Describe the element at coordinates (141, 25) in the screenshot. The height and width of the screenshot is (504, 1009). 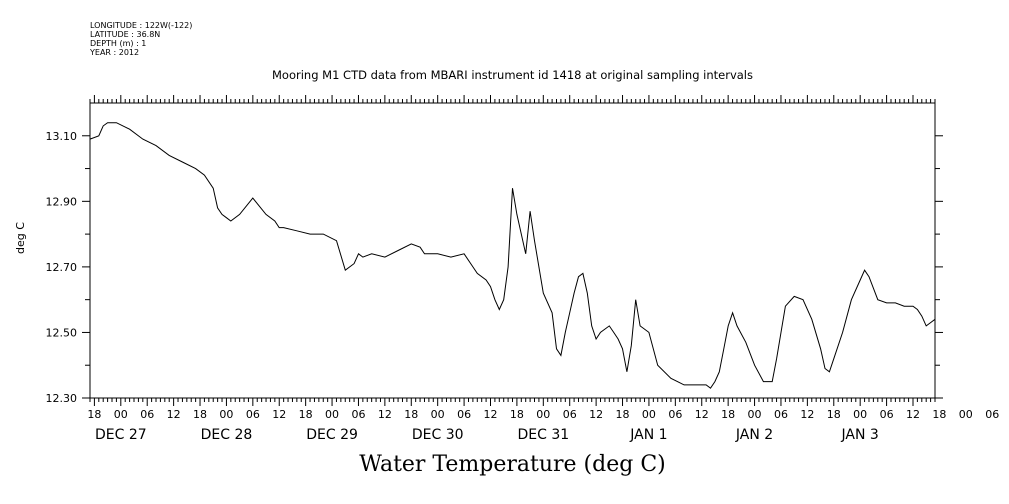
I see `longitude-text: LONGITUDE : 122W(-122)` at that location.